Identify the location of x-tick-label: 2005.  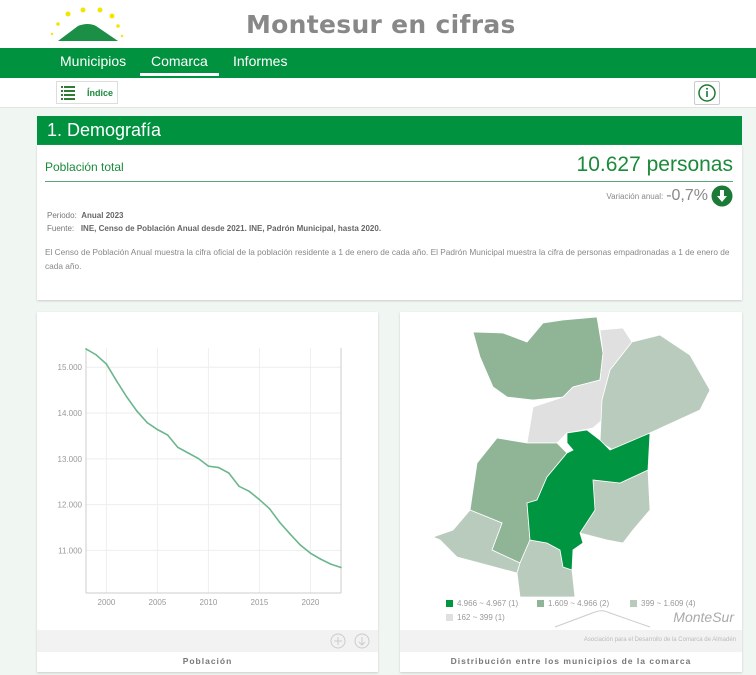
(158, 602).